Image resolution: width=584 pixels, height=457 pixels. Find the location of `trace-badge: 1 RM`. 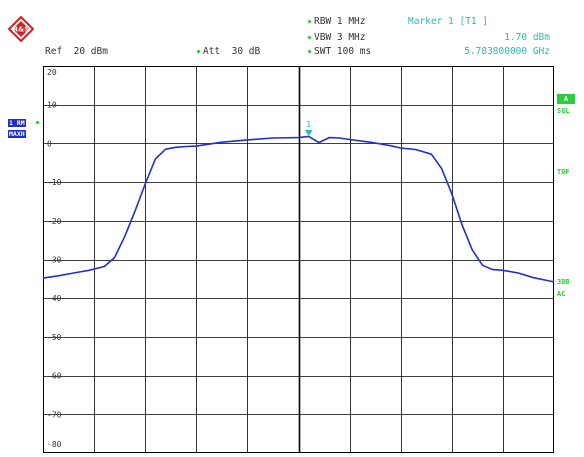

trace-badge: 1 RM is located at coordinates (17, 123).